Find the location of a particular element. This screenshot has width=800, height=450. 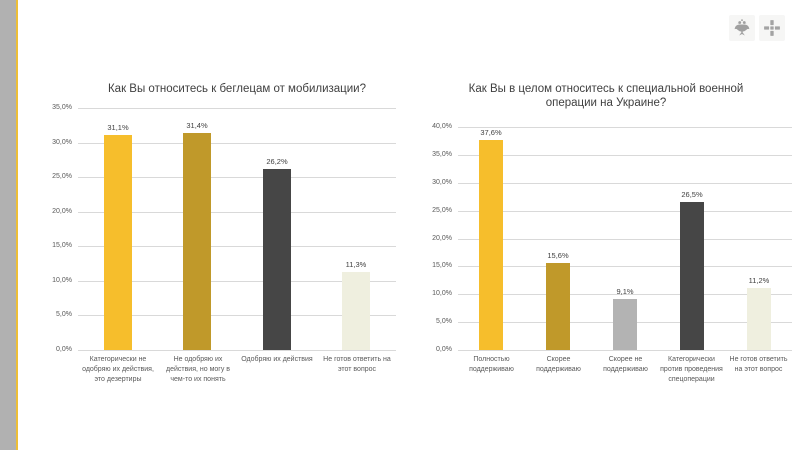

bar-value-label: 37,6% is located at coordinates (491, 132).